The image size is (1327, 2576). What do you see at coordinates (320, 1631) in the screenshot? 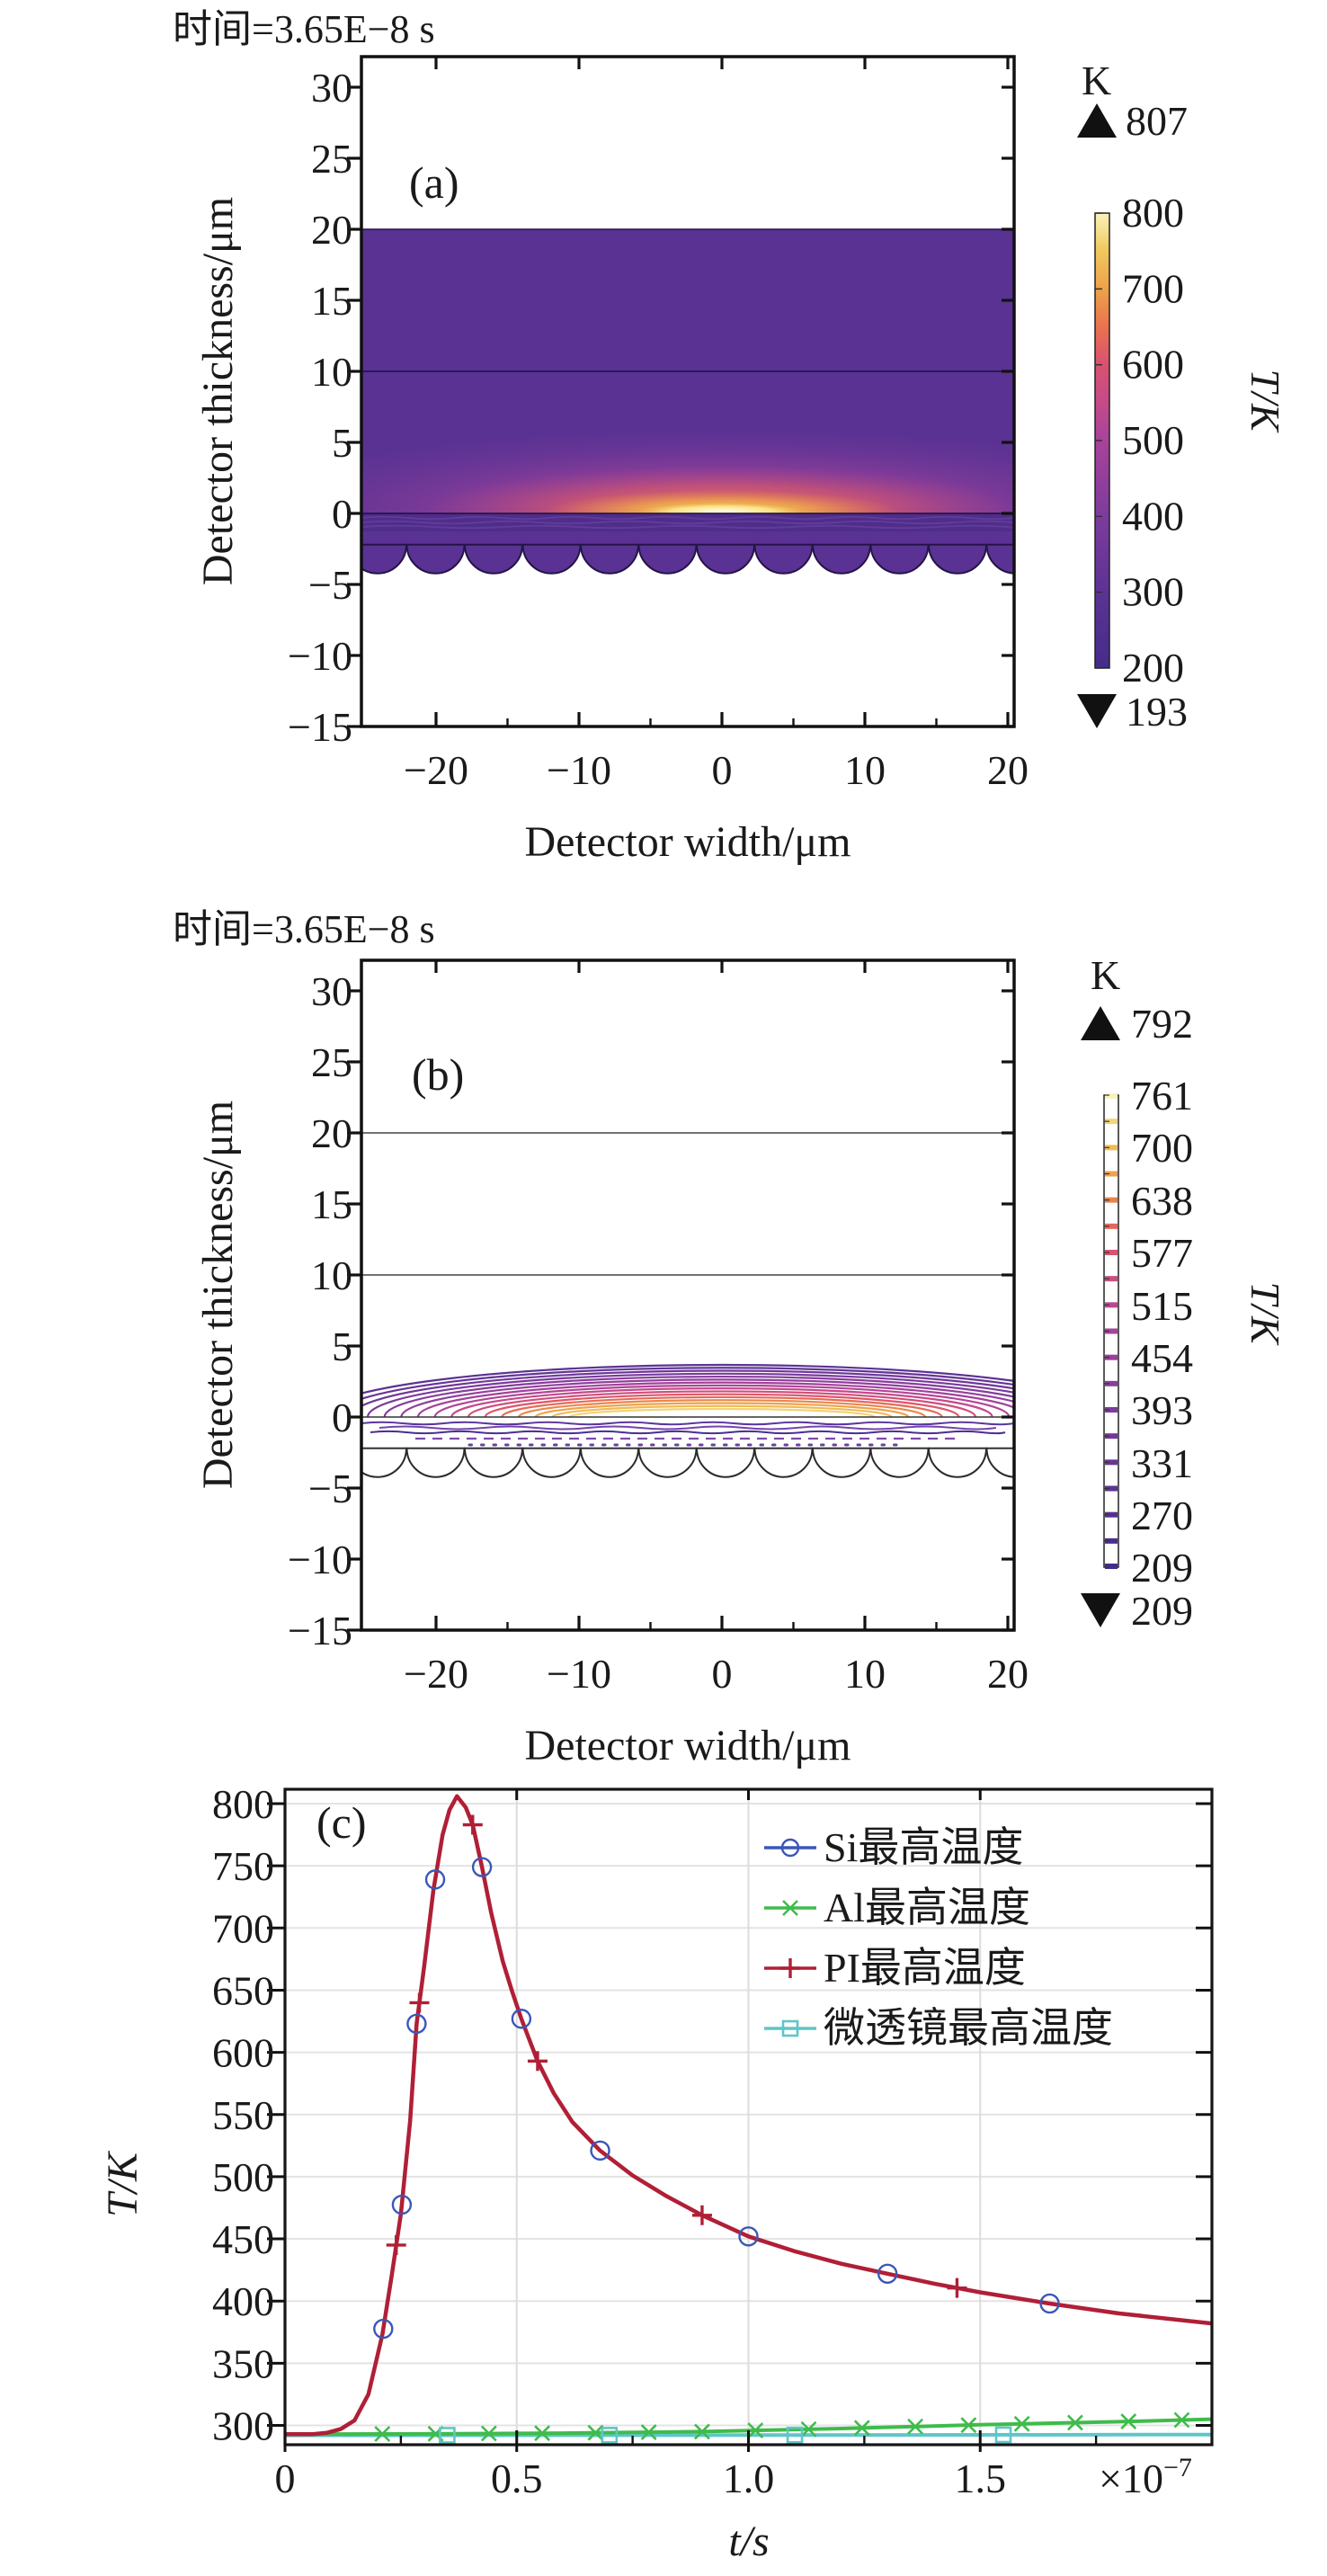
I see `b-ytick-label: −15` at bounding box center [320, 1631].